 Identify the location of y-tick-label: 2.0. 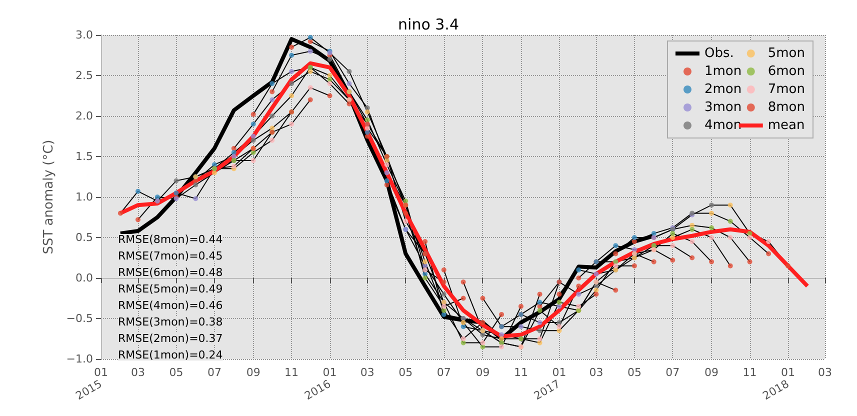
(84, 116).